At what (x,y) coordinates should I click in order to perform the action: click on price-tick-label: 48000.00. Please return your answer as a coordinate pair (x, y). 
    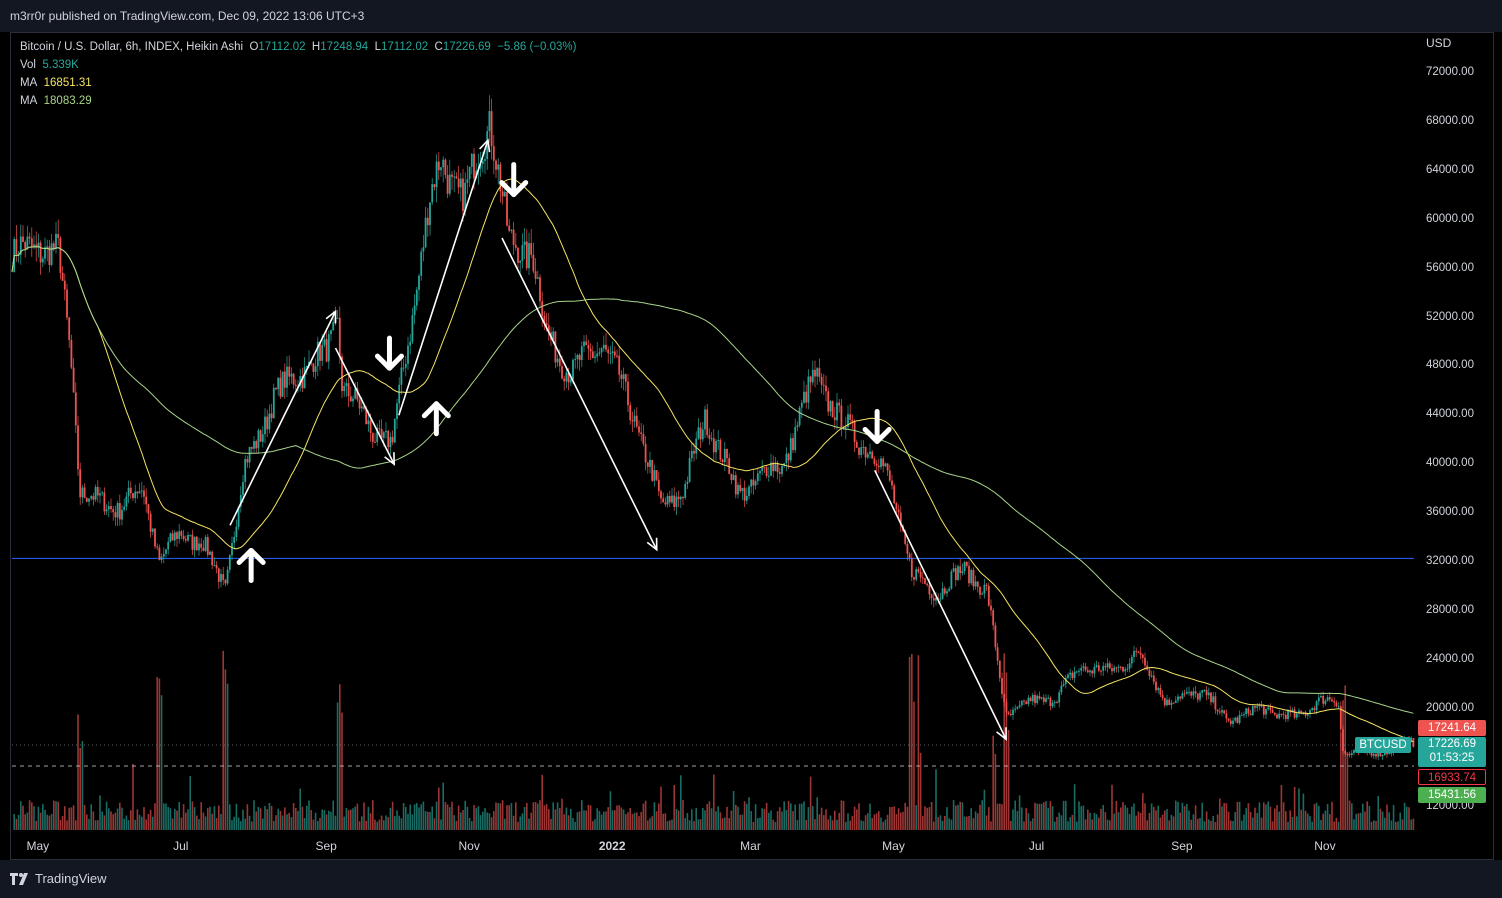
    Looking at the image, I should click on (1450, 365).